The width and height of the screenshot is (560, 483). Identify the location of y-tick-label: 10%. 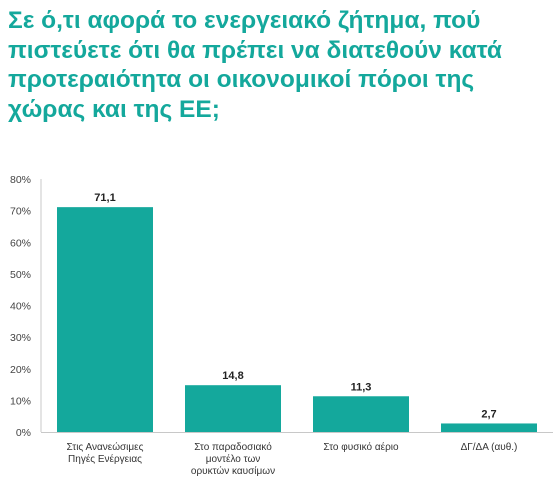
(20, 401).